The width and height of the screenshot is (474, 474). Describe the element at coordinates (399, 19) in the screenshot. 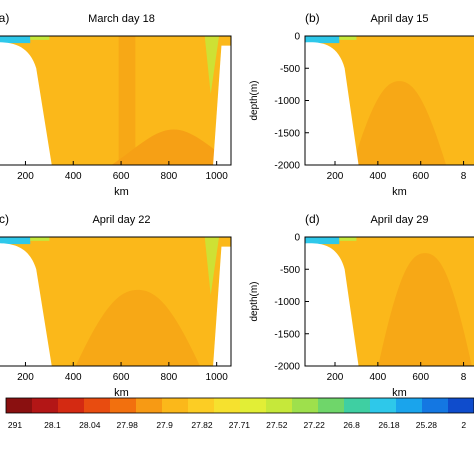

I see `panel-title: April day 15` at that location.